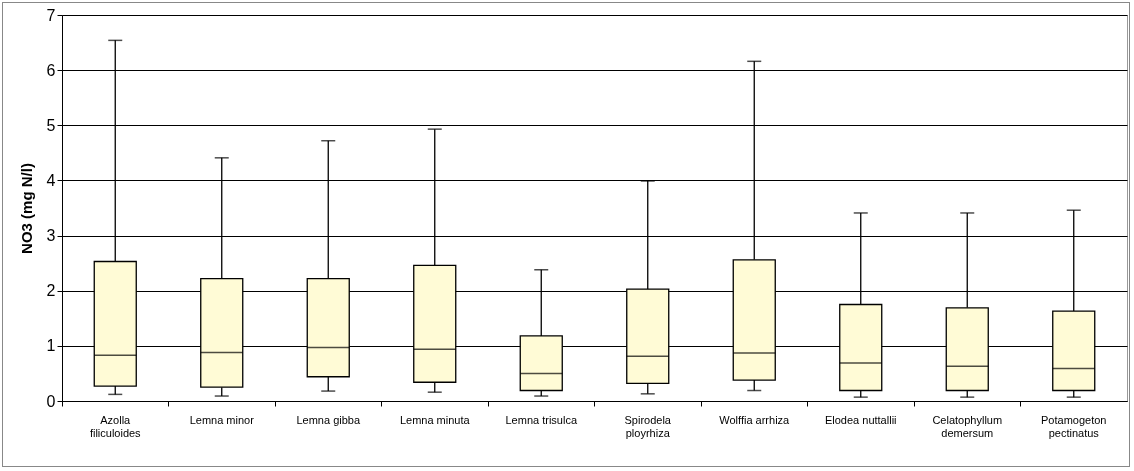 This screenshot has width=1134, height=471. What do you see at coordinates (115, 426) in the screenshot?
I see `x-tick-label: Azolla filiculoides` at bounding box center [115, 426].